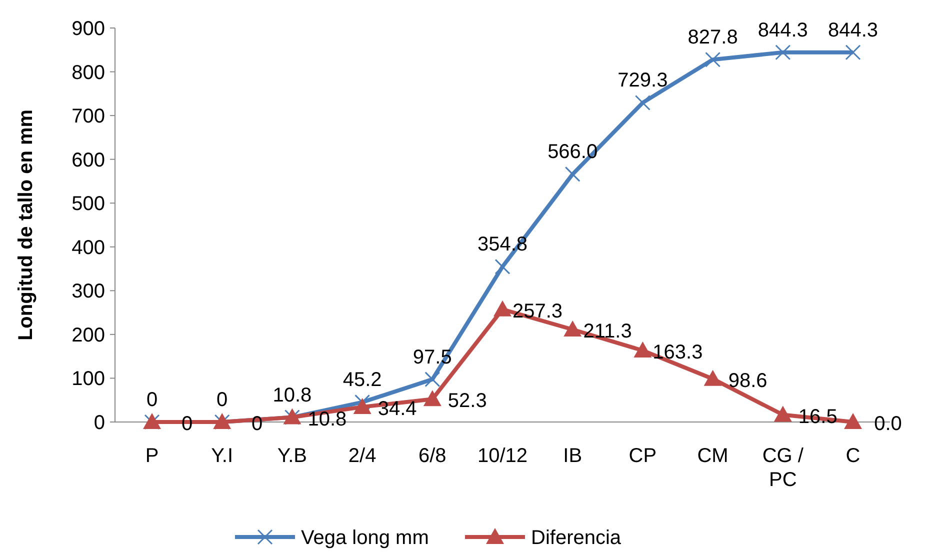 This screenshot has width=930, height=555. Describe the element at coordinates (88, 247) in the screenshot. I see `y-tick-label: 400` at that location.